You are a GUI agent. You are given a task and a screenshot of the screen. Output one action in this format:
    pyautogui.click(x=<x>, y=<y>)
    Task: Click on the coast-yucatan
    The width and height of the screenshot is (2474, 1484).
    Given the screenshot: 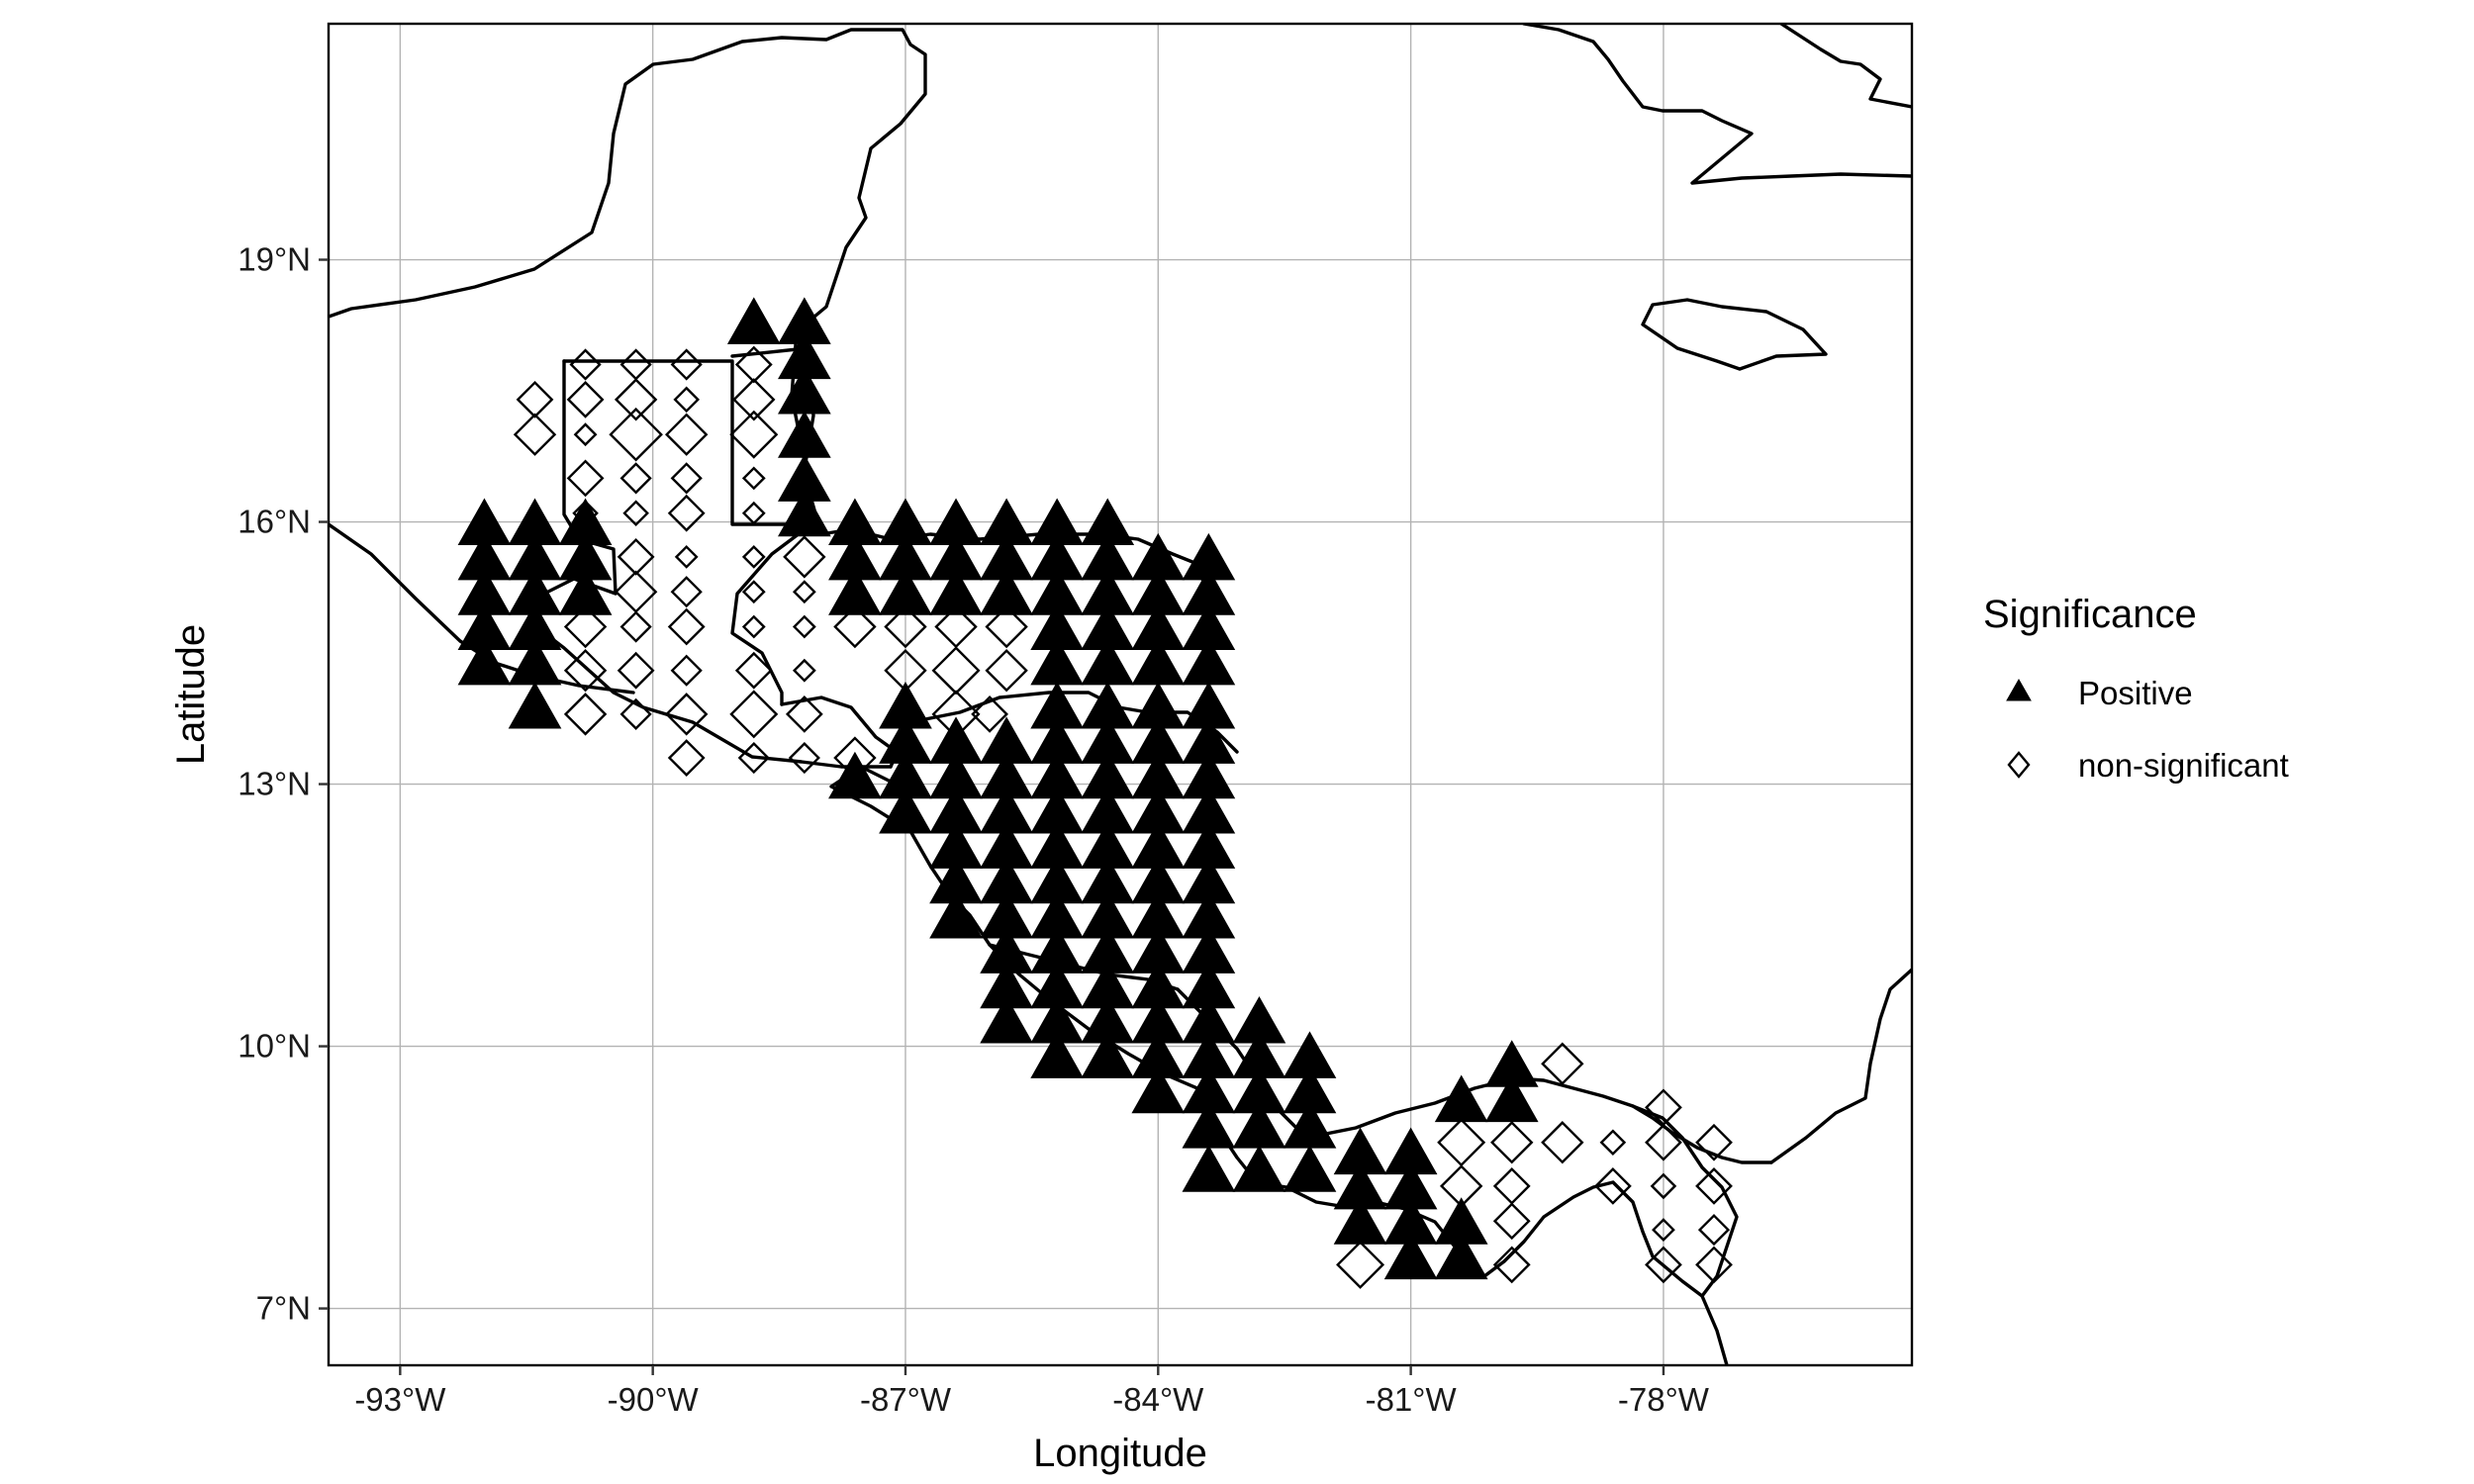 What is the action you would take?
    pyautogui.click(x=628, y=180)
    